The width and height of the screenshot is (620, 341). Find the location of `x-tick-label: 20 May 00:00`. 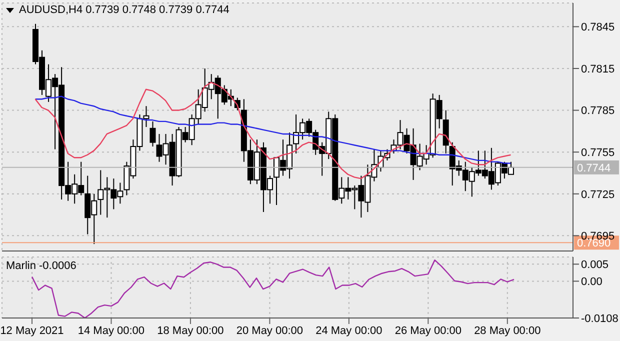

x-tick-label: 20 May 00:00 is located at coordinates (270, 331).